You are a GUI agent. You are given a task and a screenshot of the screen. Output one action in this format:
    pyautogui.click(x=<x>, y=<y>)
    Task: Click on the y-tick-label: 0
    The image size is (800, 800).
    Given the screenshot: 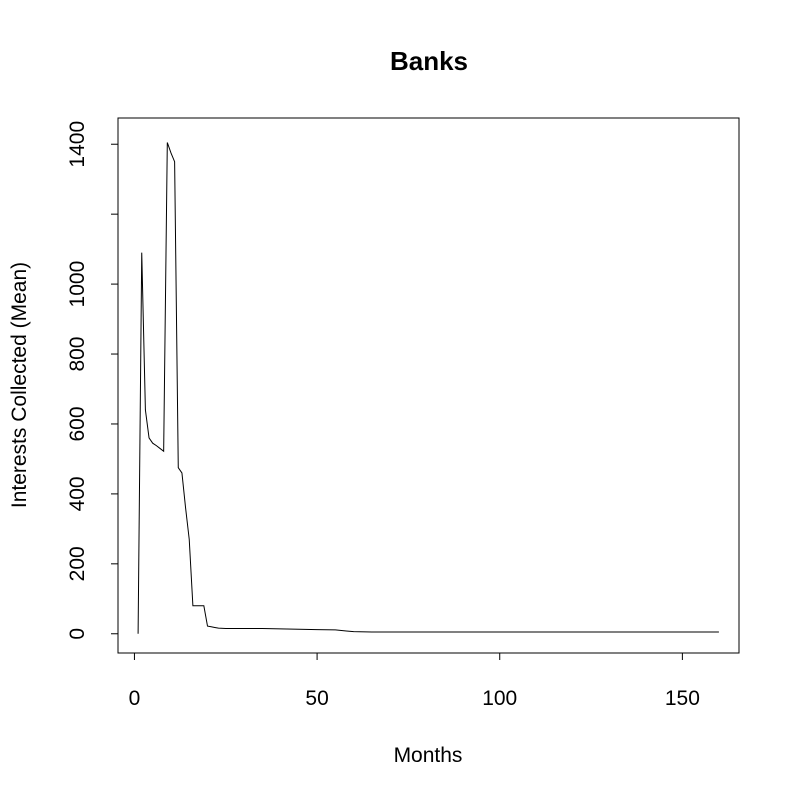 What is the action you would take?
    pyautogui.click(x=77, y=634)
    